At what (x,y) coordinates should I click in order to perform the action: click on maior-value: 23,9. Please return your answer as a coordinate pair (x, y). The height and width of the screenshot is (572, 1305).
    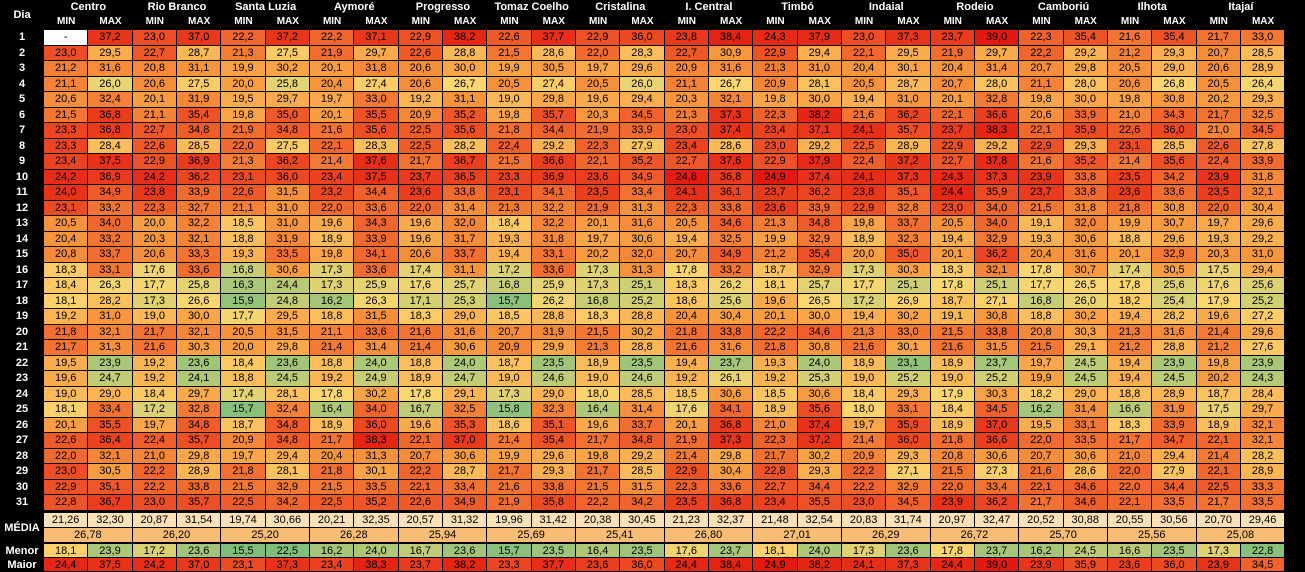
    Looking at the image, I should click on (1218, 564).